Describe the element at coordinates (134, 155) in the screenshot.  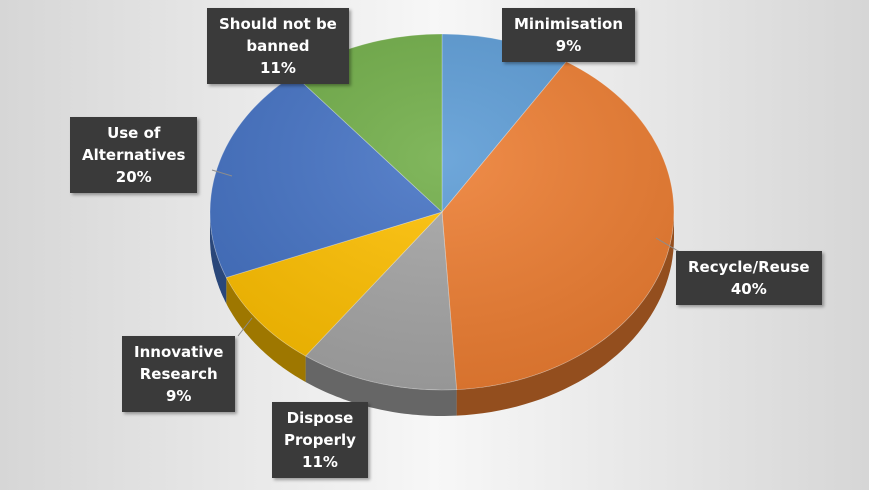
I see `data-label-use-of-alternatives: Use of Alternatives 20%` at that location.